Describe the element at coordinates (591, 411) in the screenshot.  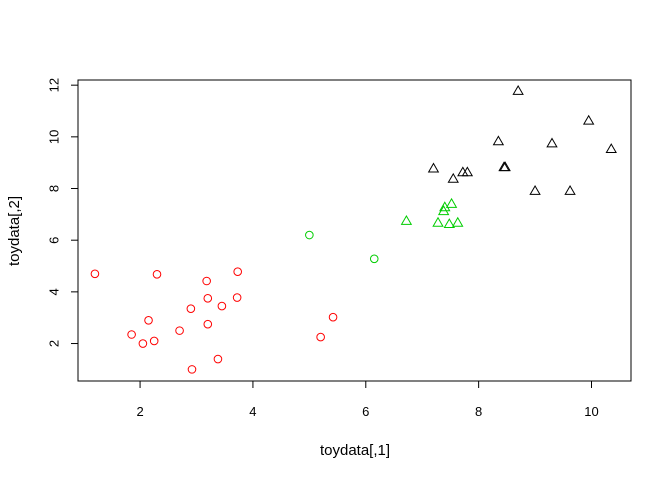
I see `x-tick-label: 10` at that location.